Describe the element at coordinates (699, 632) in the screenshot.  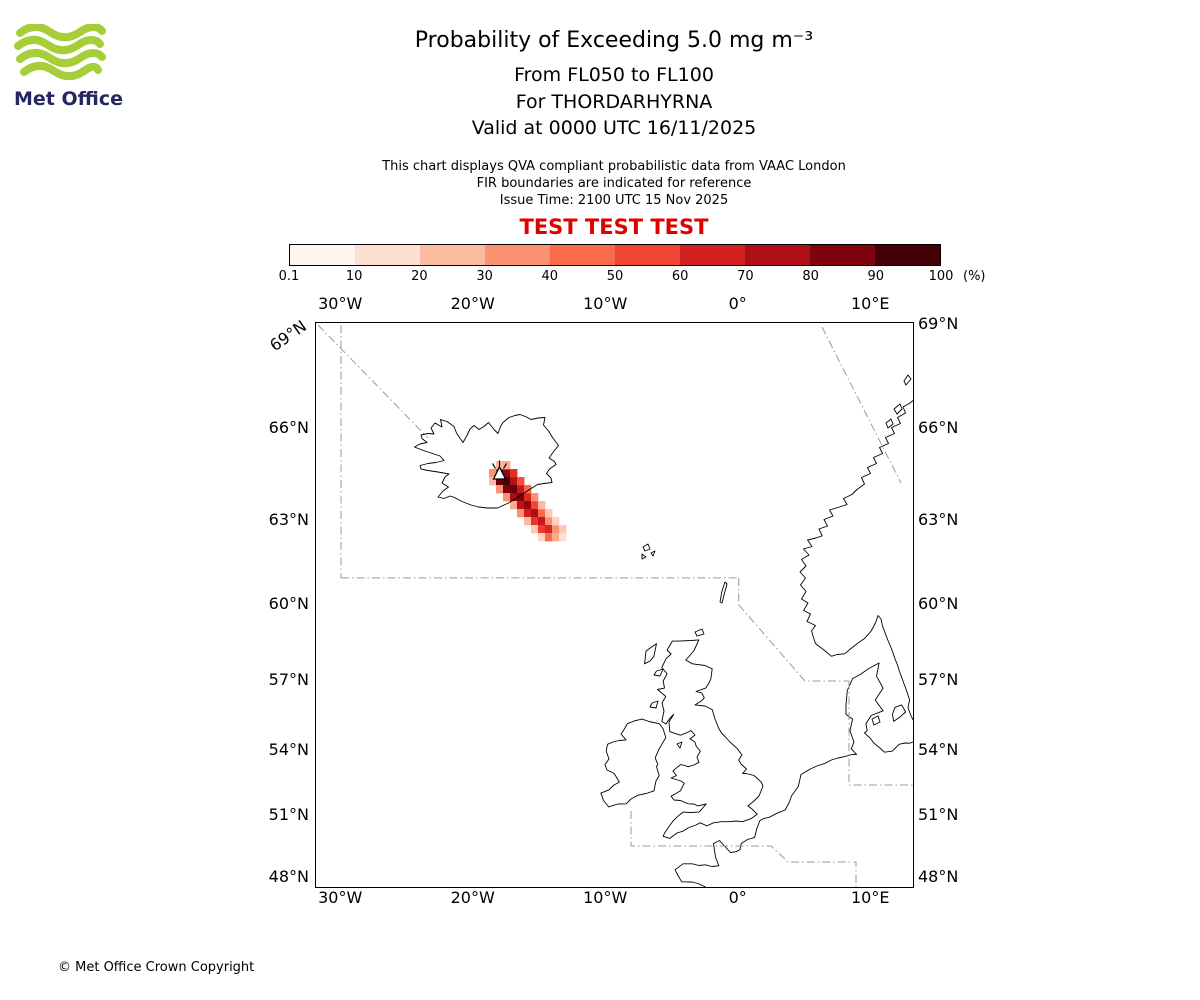
I see `island-orkney` at that location.